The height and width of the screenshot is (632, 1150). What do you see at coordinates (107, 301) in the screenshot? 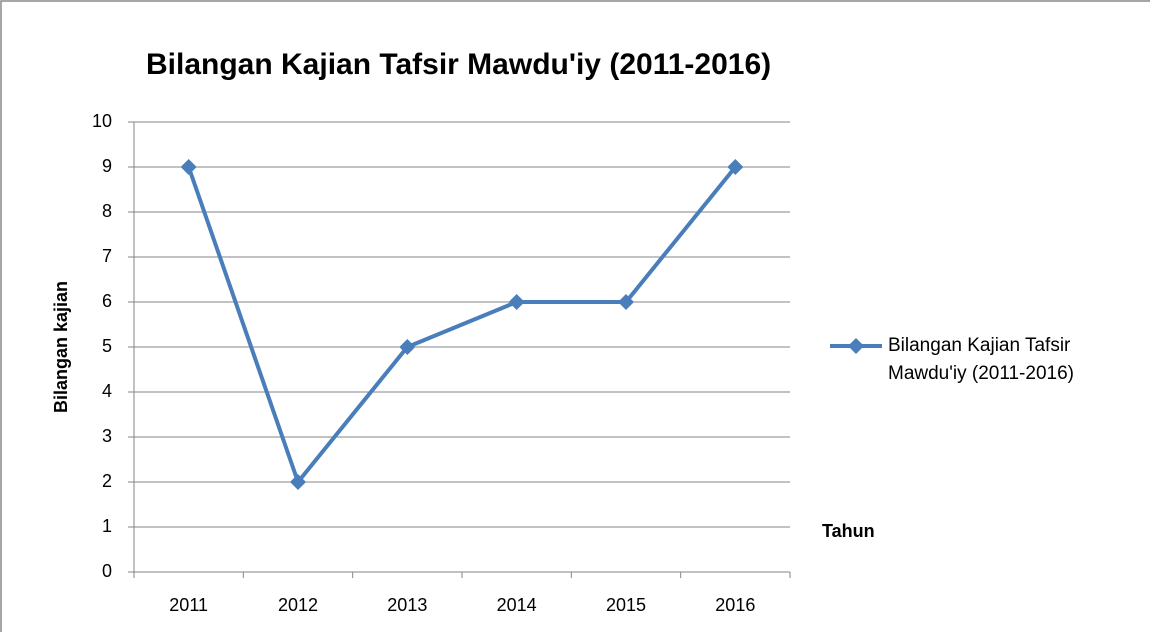
I see `y-tick-label: 6` at bounding box center [107, 301].